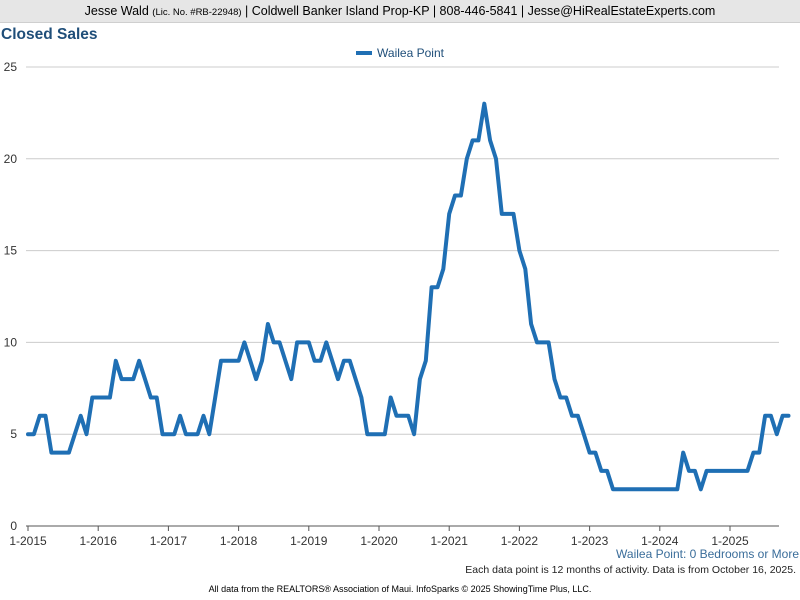 The width and height of the screenshot is (800, 600). What do you see at coordinates (364, 52) in the screenshot?
I see `legend-swatch` at bounding box center [364, 52].